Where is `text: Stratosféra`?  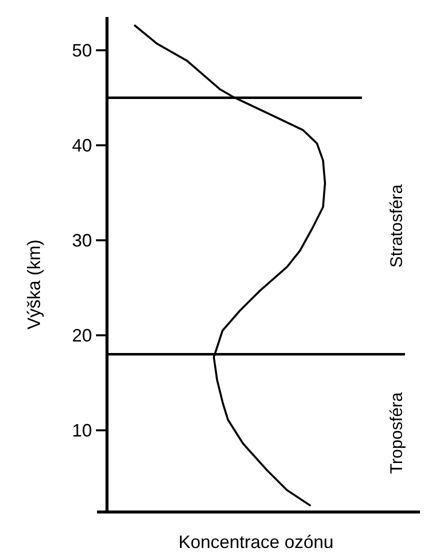
text: Stratosféra is located at coordinates (396, 226).